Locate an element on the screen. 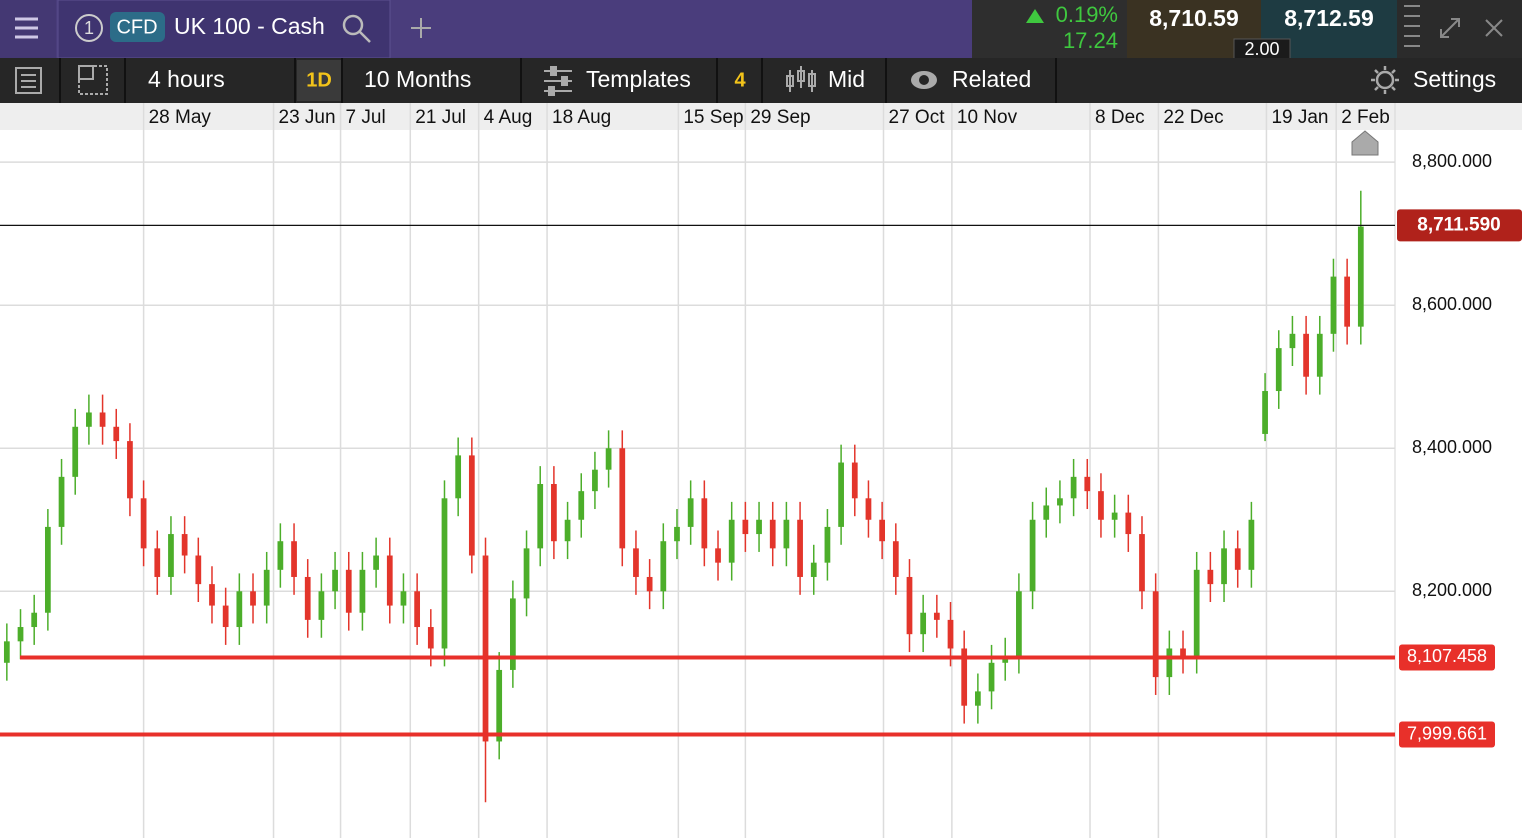 The height and width of the screenshot is (838, 1522). level-label: 8,107.458 is located at coordinates (1447, 656).